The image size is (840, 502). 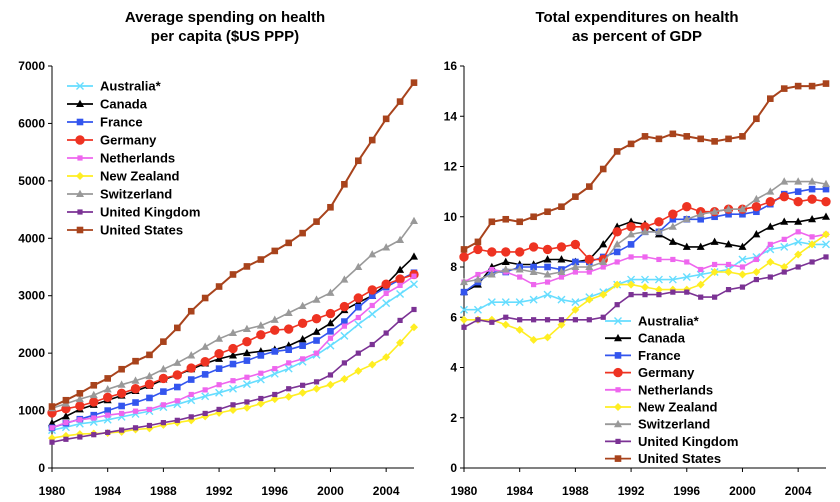 I want to click on y-tick-label: 3000, so click(x=31, y=296).